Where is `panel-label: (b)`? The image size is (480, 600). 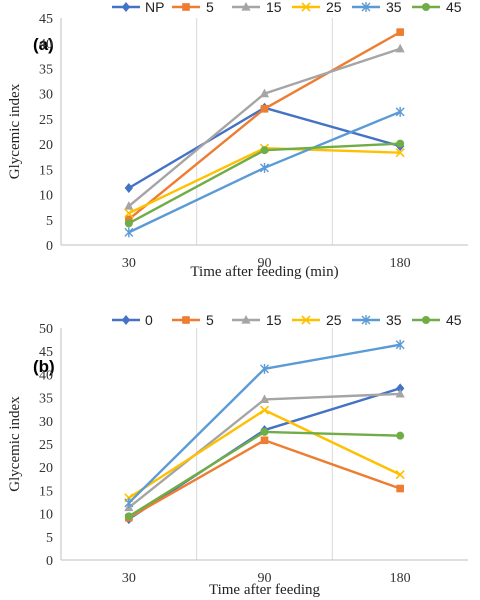
panel-label: (b) is located at coordinates (44, 366).